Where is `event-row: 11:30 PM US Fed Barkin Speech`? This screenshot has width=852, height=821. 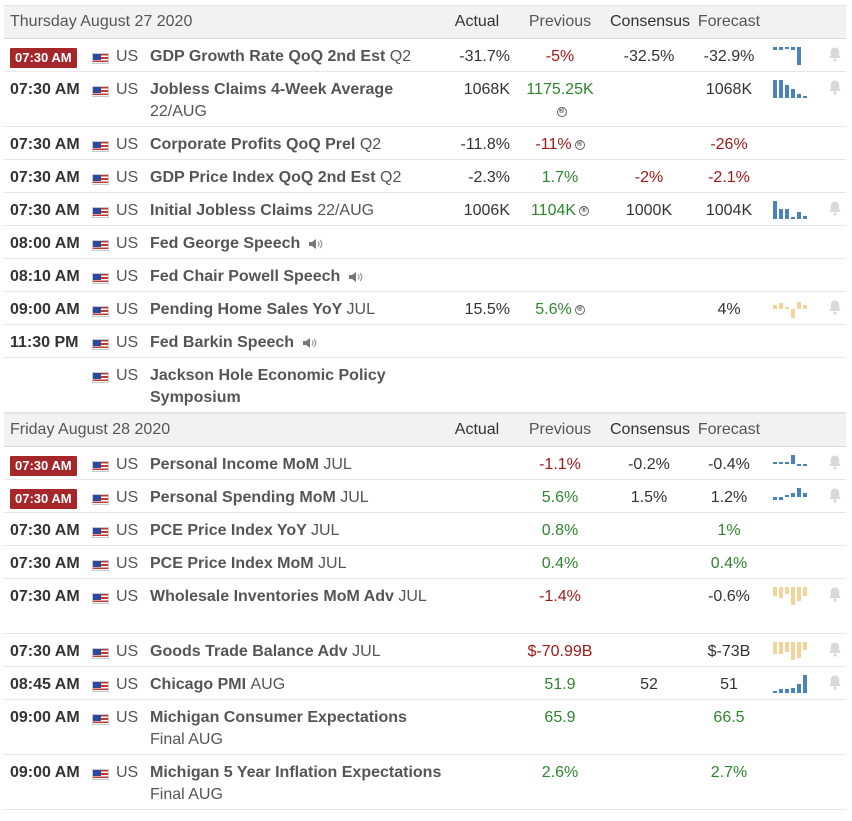 event-row: 11:30 PM US Fed Barkin Speech is located at coordinates (425, 341).